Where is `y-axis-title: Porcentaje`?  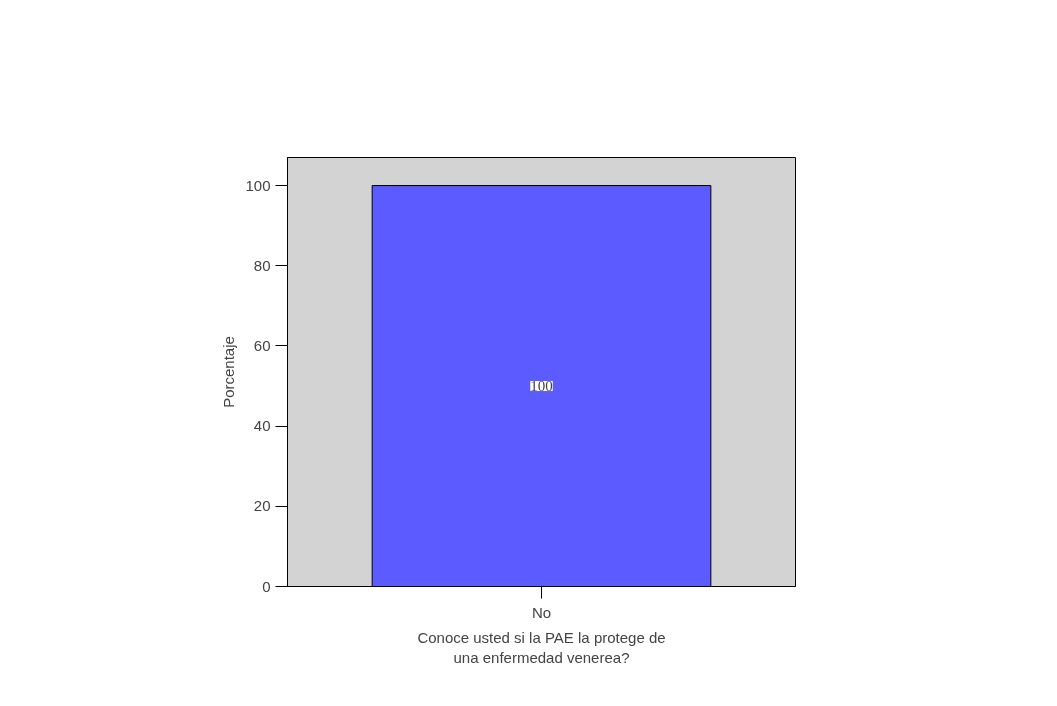
y-axis-title: Porcentaje is located at coordinates (229, 372).